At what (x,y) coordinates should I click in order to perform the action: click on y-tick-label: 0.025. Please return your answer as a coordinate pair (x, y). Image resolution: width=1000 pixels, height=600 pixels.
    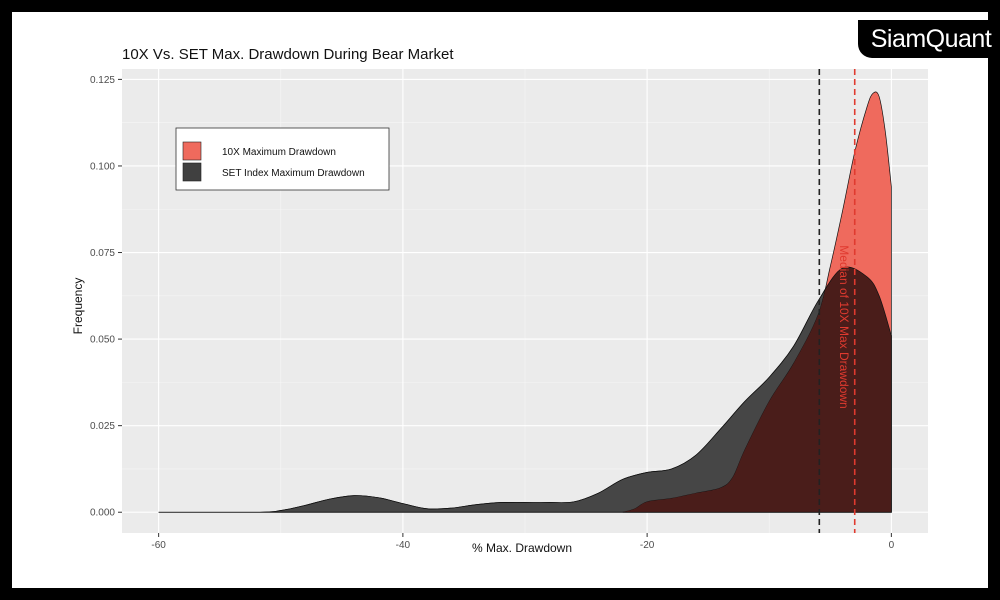
    Looking at the image, I should click on (102, 426).